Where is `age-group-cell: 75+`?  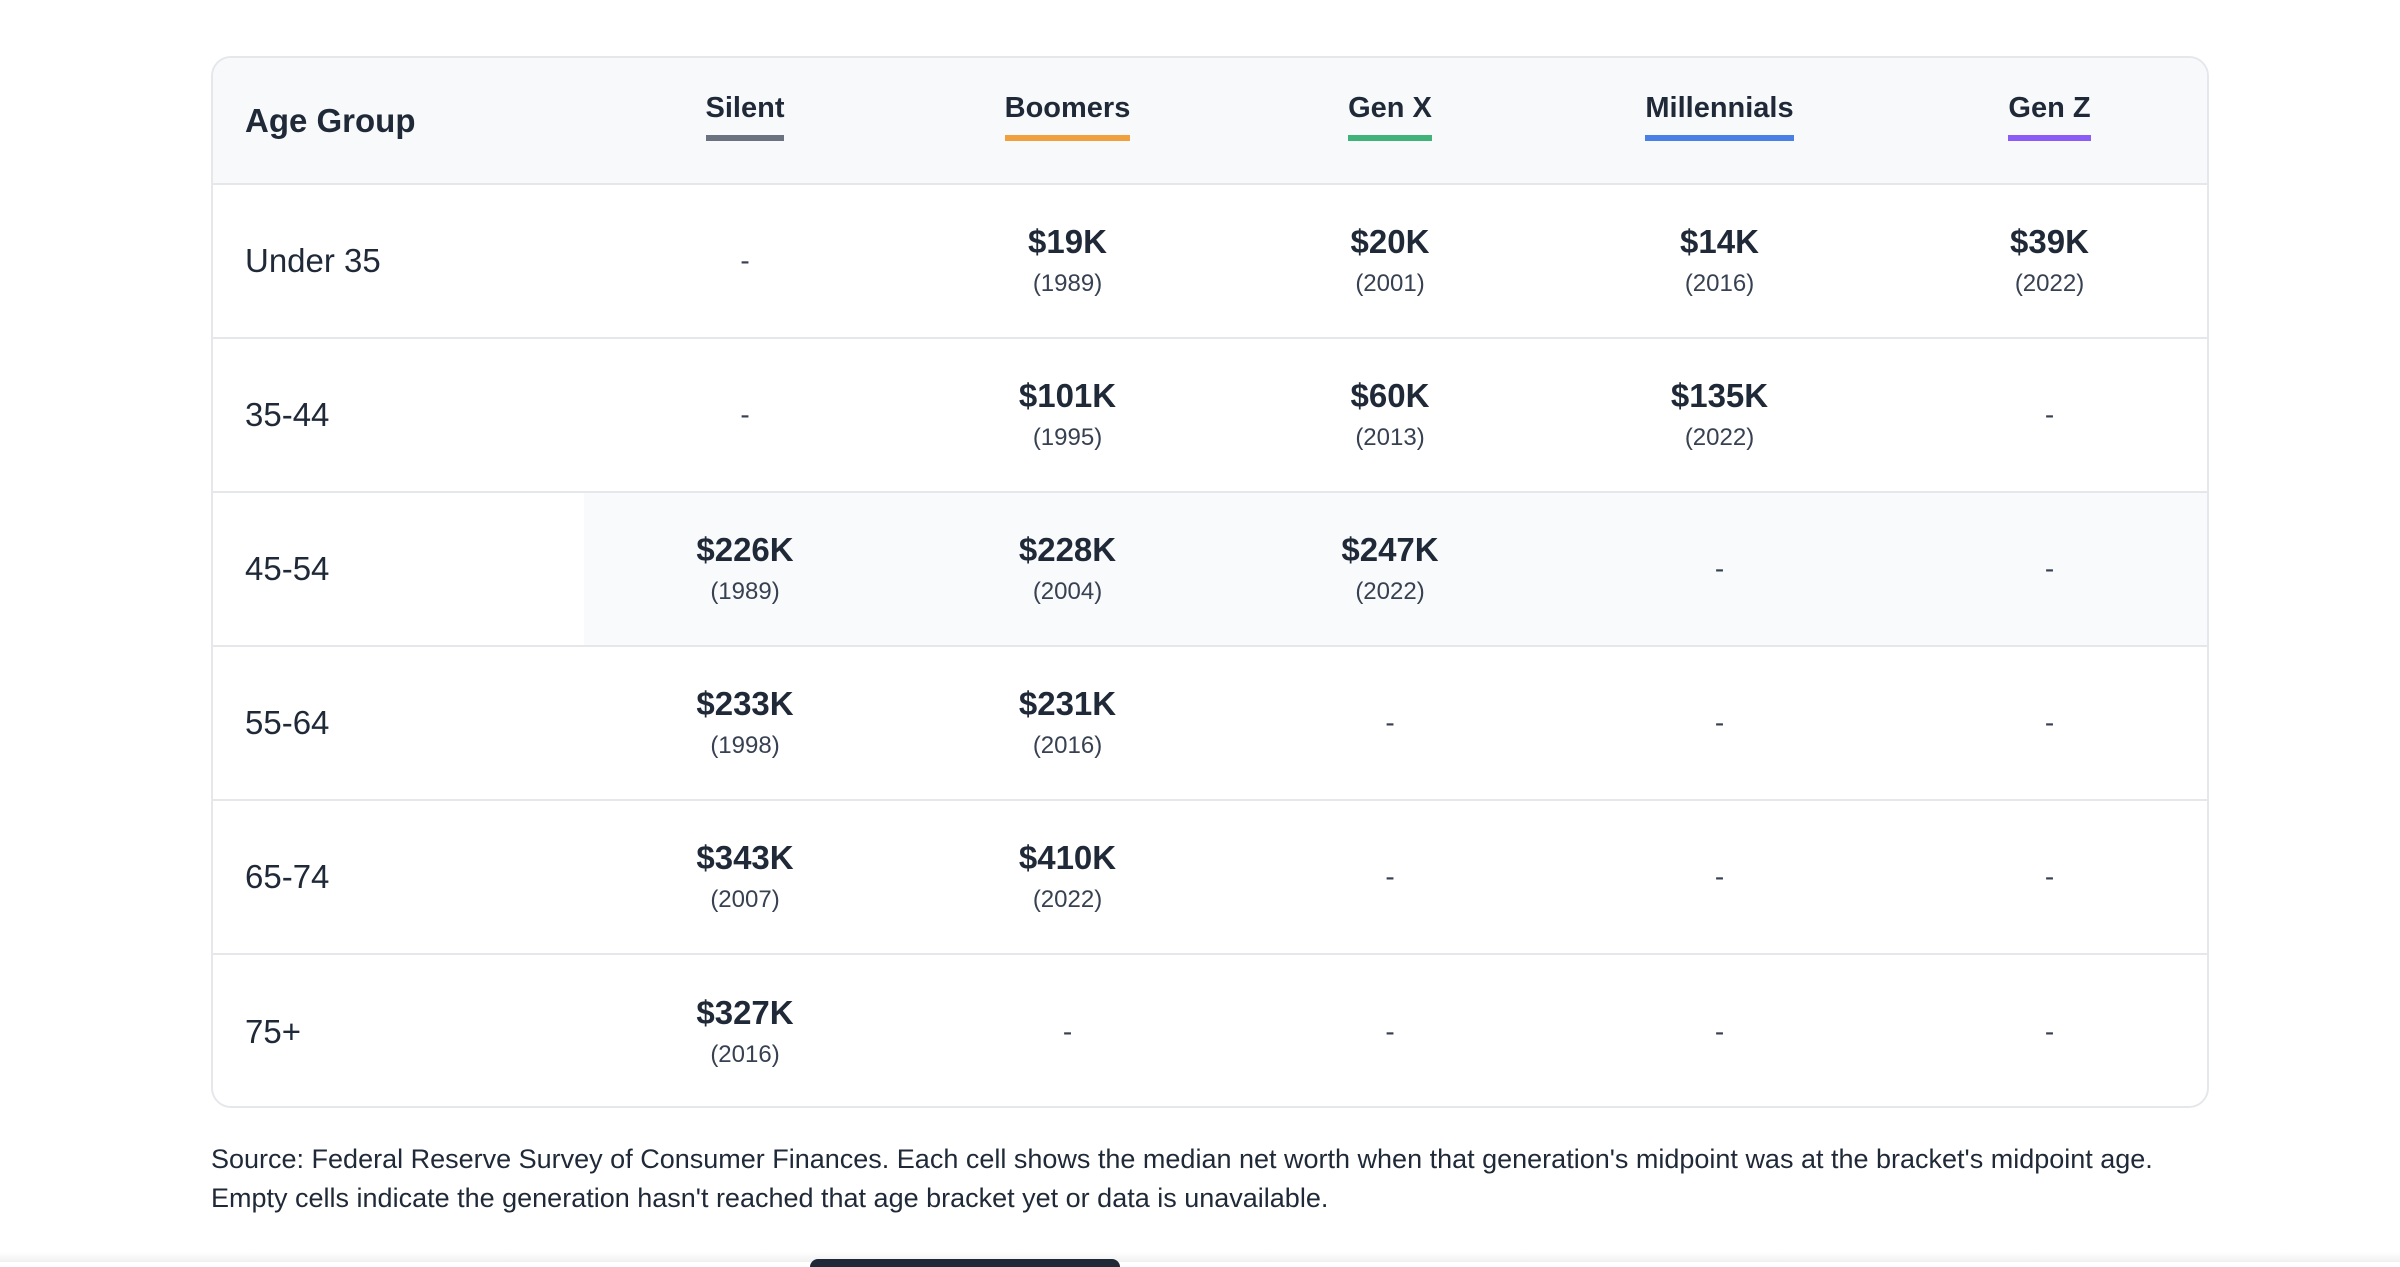 age-group-cell: 75+ is located at coordinates (398, 1029).